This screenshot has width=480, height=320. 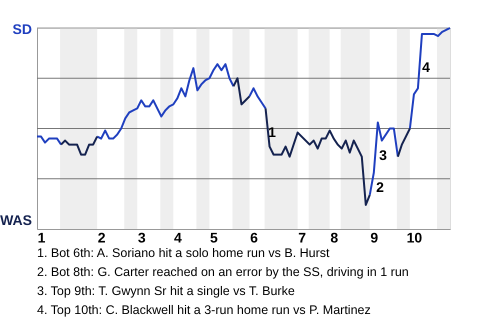 What do you see at coordinates (254, 238) in the screenshot?
I see `x-tick-label: 6` at bounding box center [254, 238].